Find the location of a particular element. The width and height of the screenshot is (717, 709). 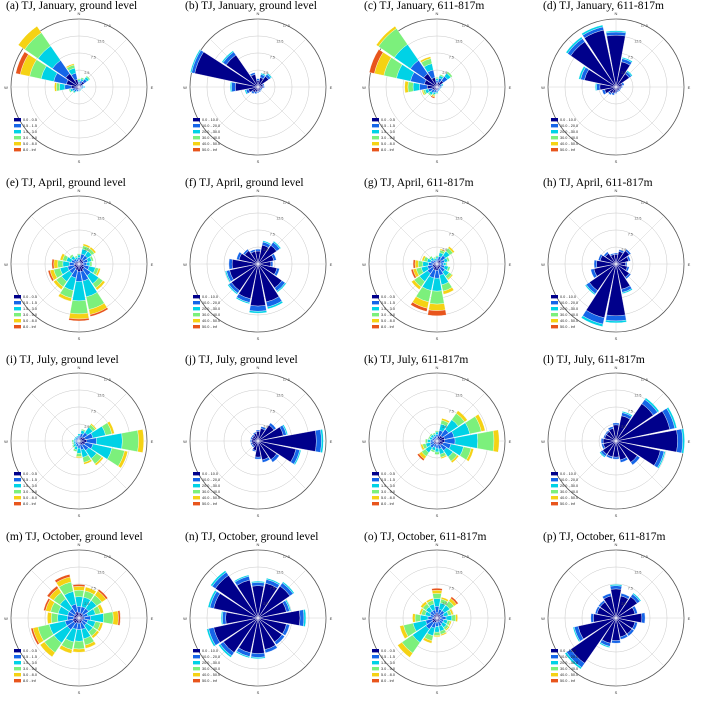

legend-label: 0.0 - 10.0 is located at coordinates (568, 120).